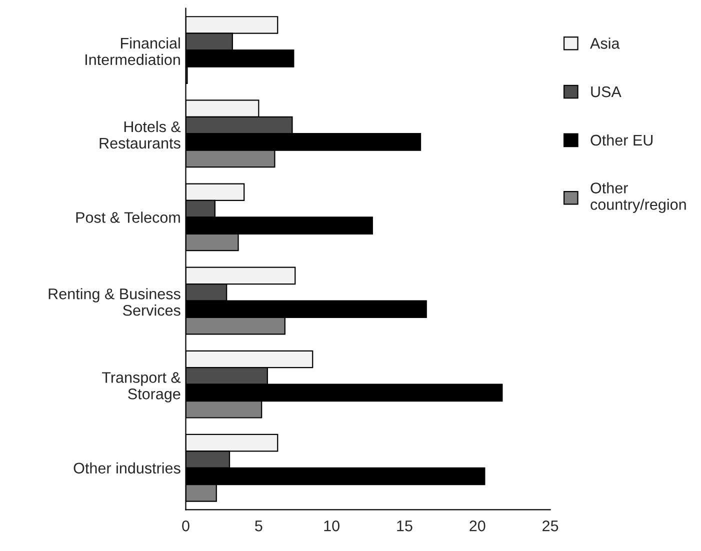 Image resolution: width=701 pixels, height=551 pixels. I want to click on legend-label: USA, so click(606, 92).